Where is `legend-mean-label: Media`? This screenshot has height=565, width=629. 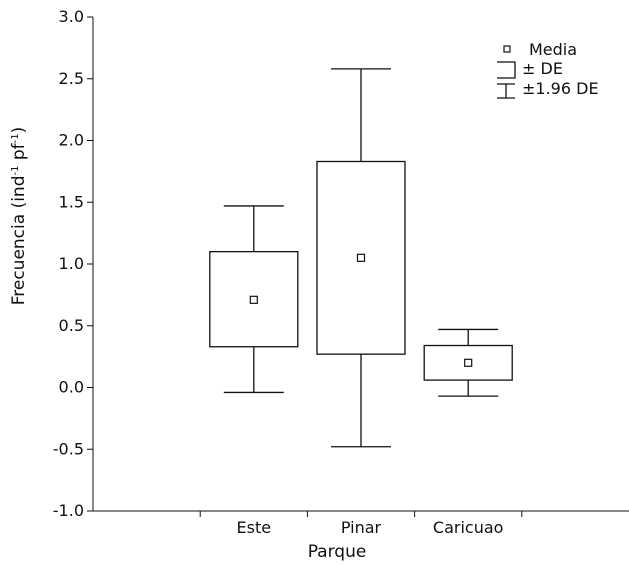
legend-mean-label: Media is located at coordinates (553, 49).